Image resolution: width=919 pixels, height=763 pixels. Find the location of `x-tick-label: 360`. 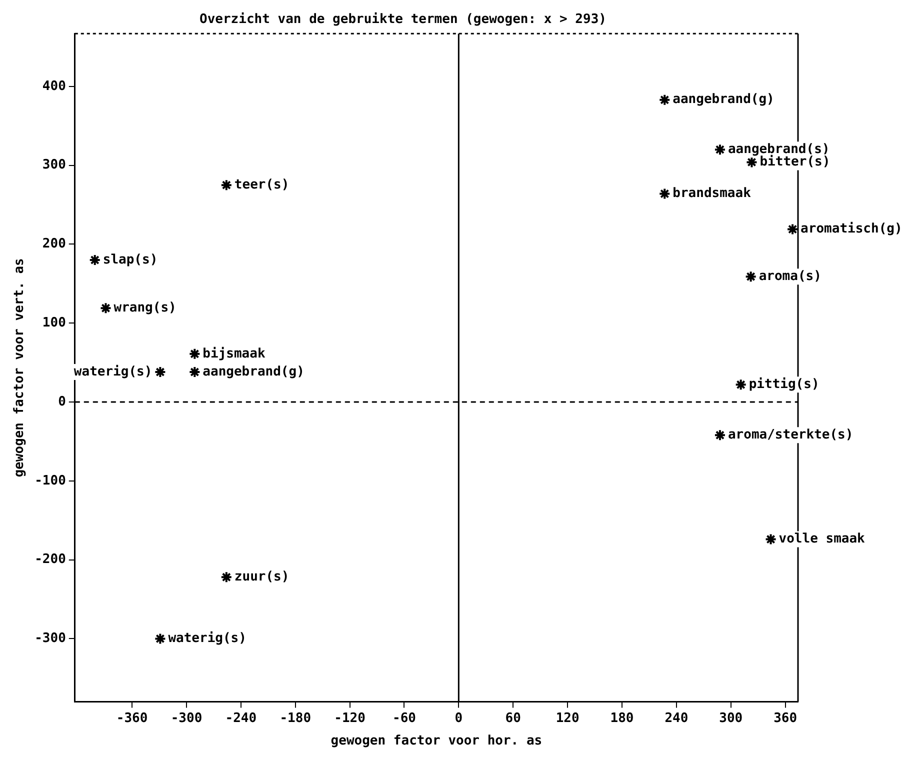

x-tick-label: 360 is located at coordinates (786, 718).